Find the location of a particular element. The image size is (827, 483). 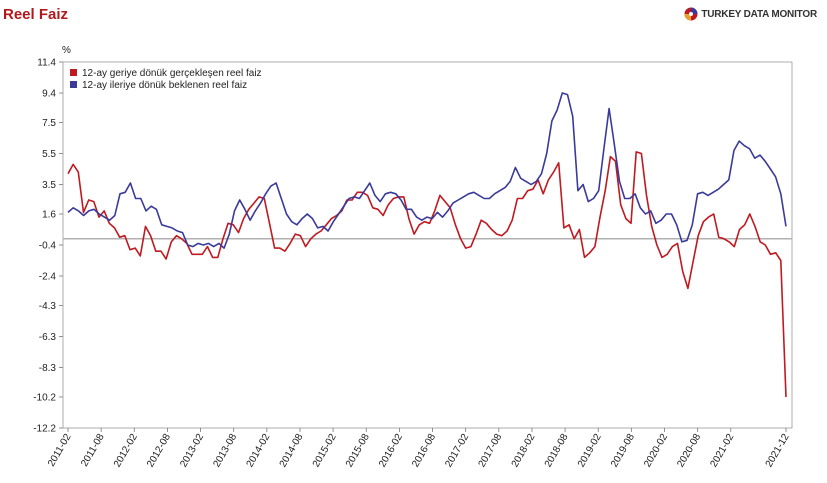

x-tick-label: 2013-08 is located at coordinates (225, 451).